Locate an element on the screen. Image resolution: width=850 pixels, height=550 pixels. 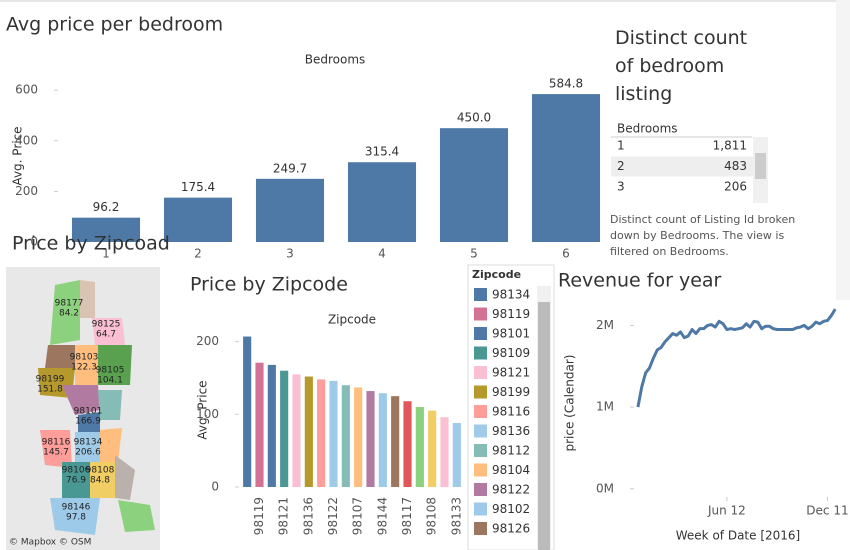
x-tick-label: 98119 is located at coordinates (259, 516).